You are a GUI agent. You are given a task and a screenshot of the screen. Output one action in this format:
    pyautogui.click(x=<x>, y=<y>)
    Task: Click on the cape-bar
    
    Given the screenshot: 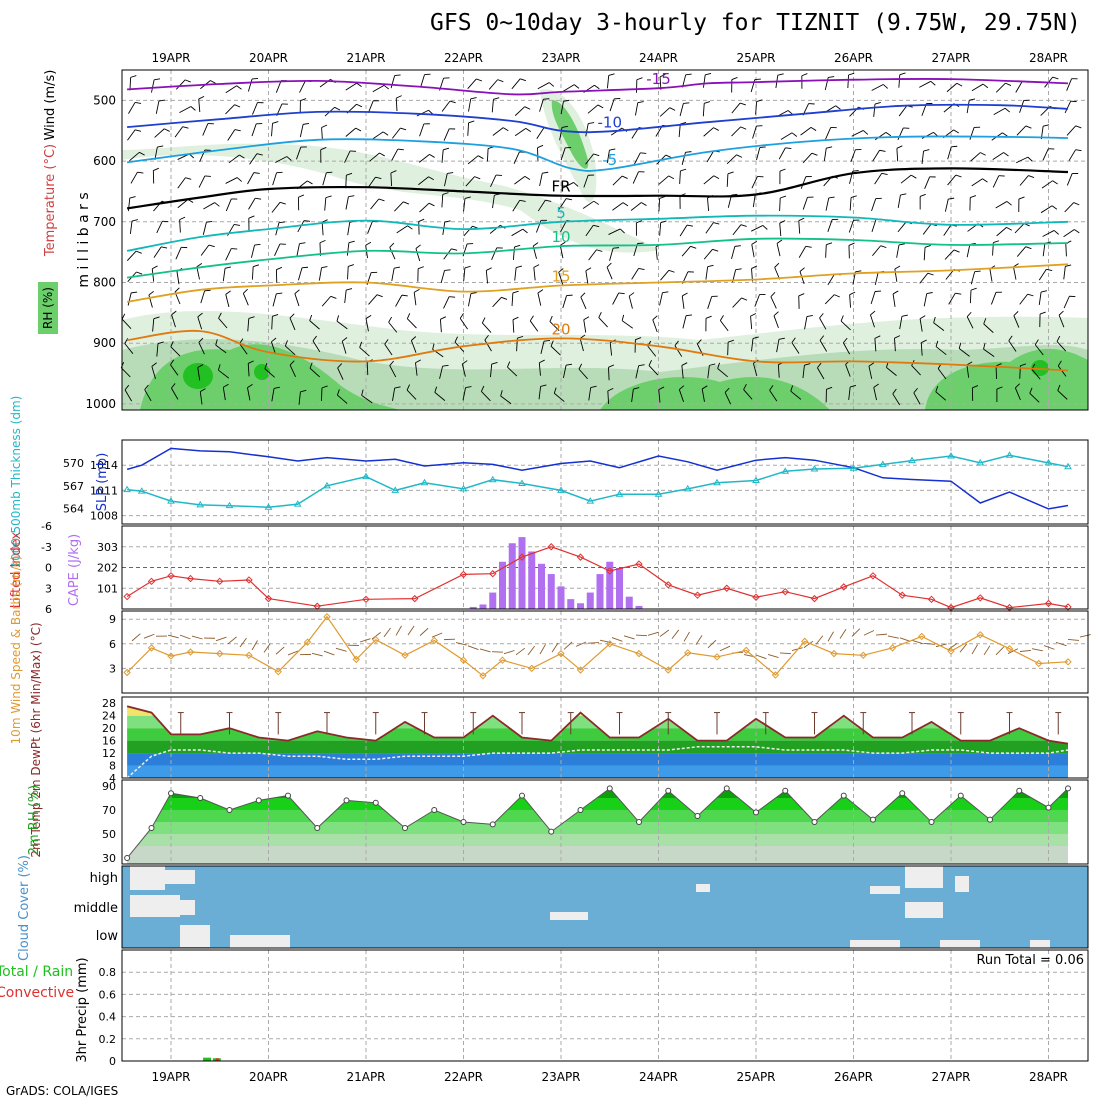 What is the action you would take?
    pyautogui.click(x=483, y=606)
    